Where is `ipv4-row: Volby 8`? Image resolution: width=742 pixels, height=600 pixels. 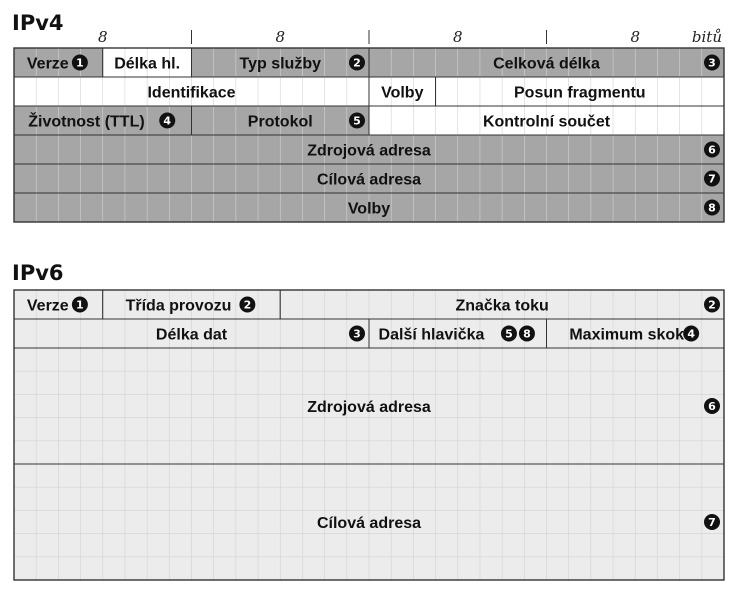 ipv4-row: Volby 8 is located at coordinates (369, 207).